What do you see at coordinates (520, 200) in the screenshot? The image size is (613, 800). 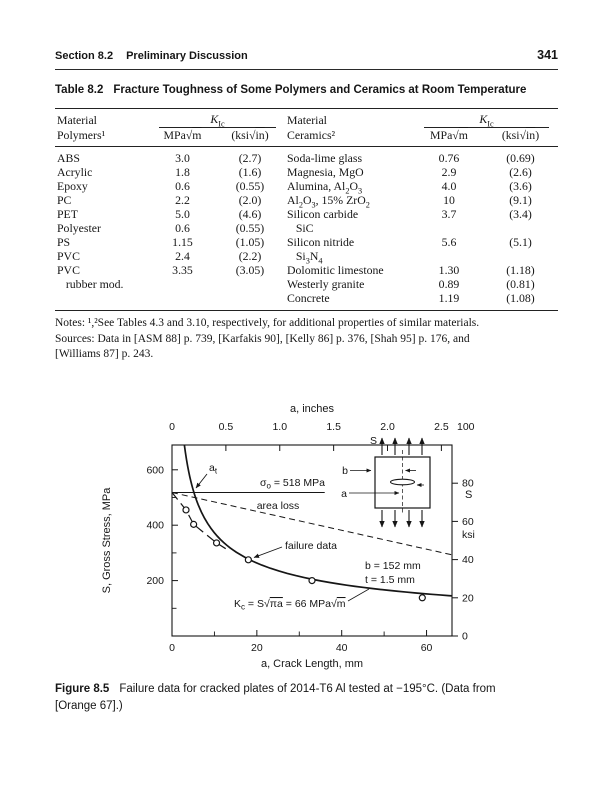 I see `k1c-value-cell: (9.1)` at bounding box center [520, 200].